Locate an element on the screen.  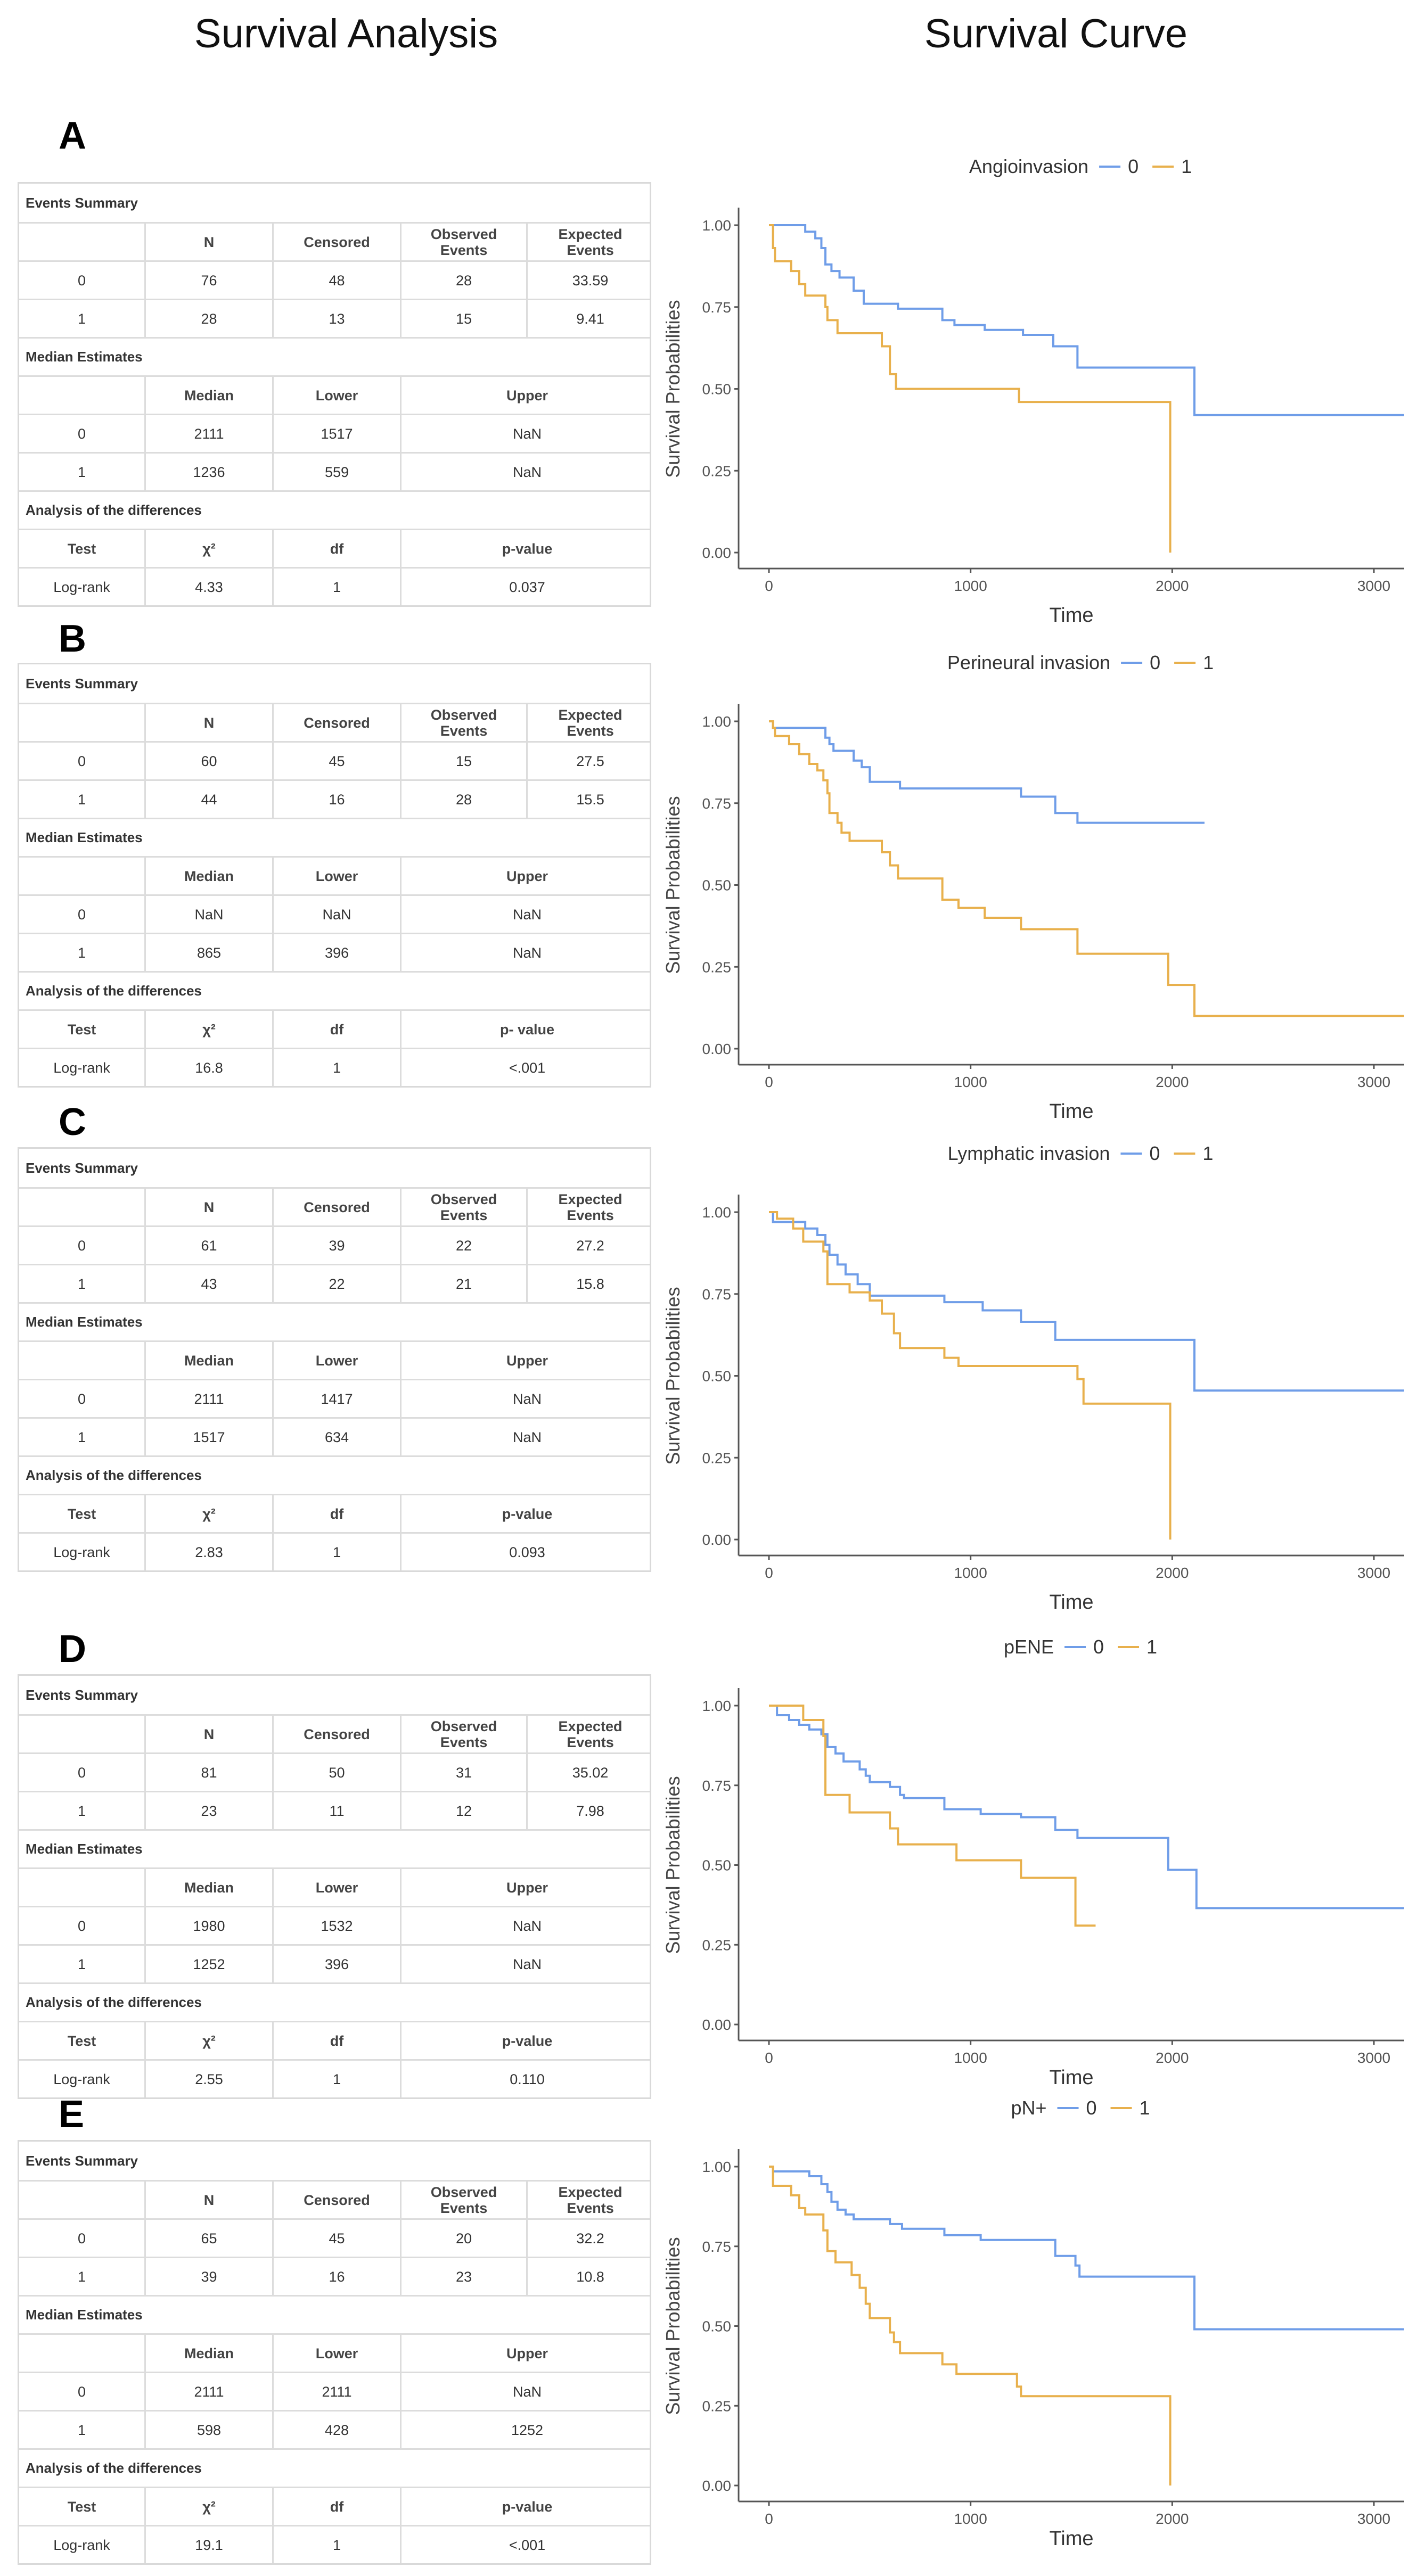
events-summary-row: 1 28 13 15 9.41 is located at coordinates (334, 318).